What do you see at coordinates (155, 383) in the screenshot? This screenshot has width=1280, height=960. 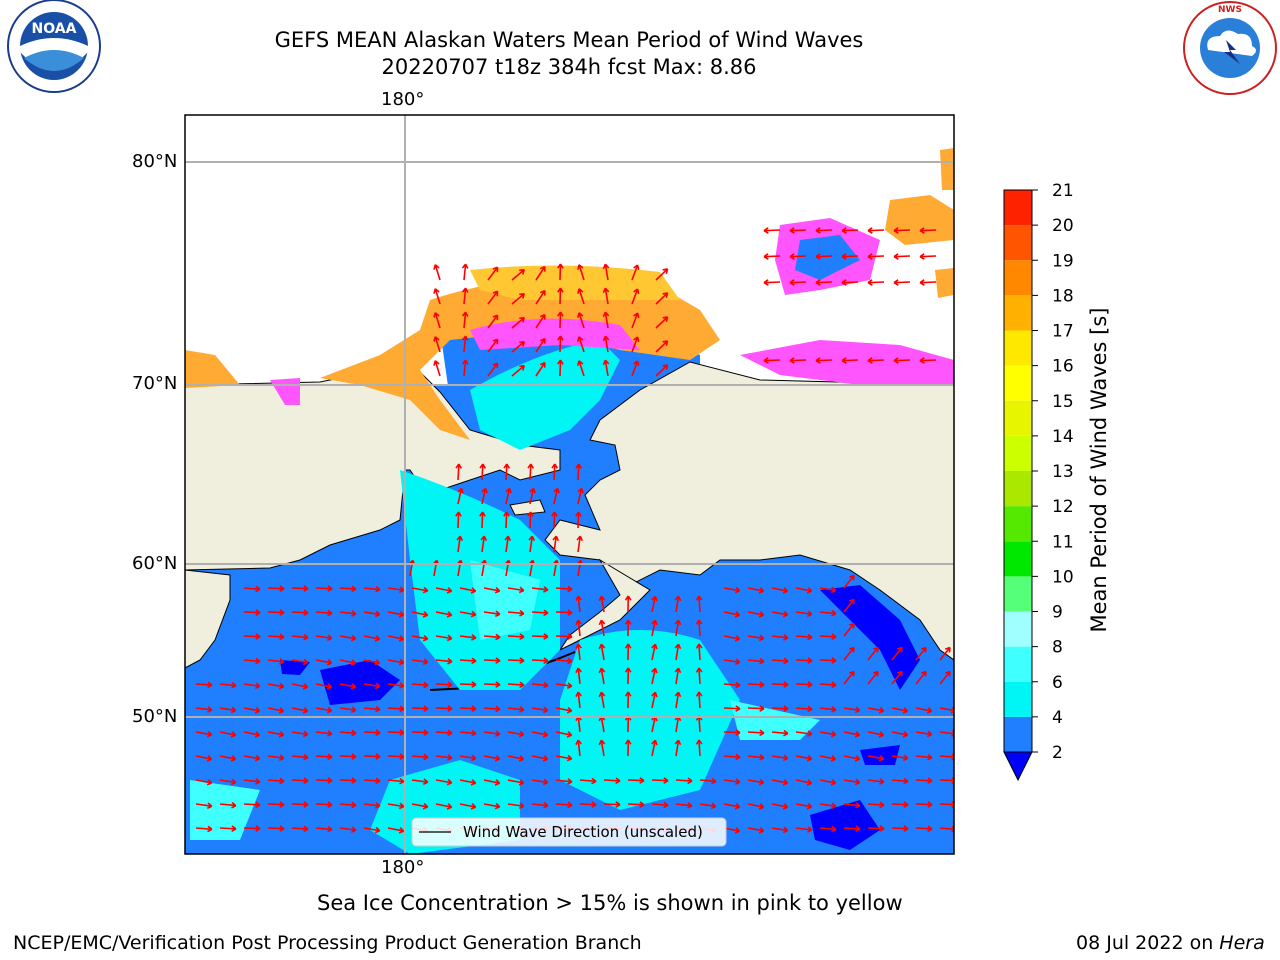 I see `lat-label-70: 70°N` at bounding box center [155, 383].